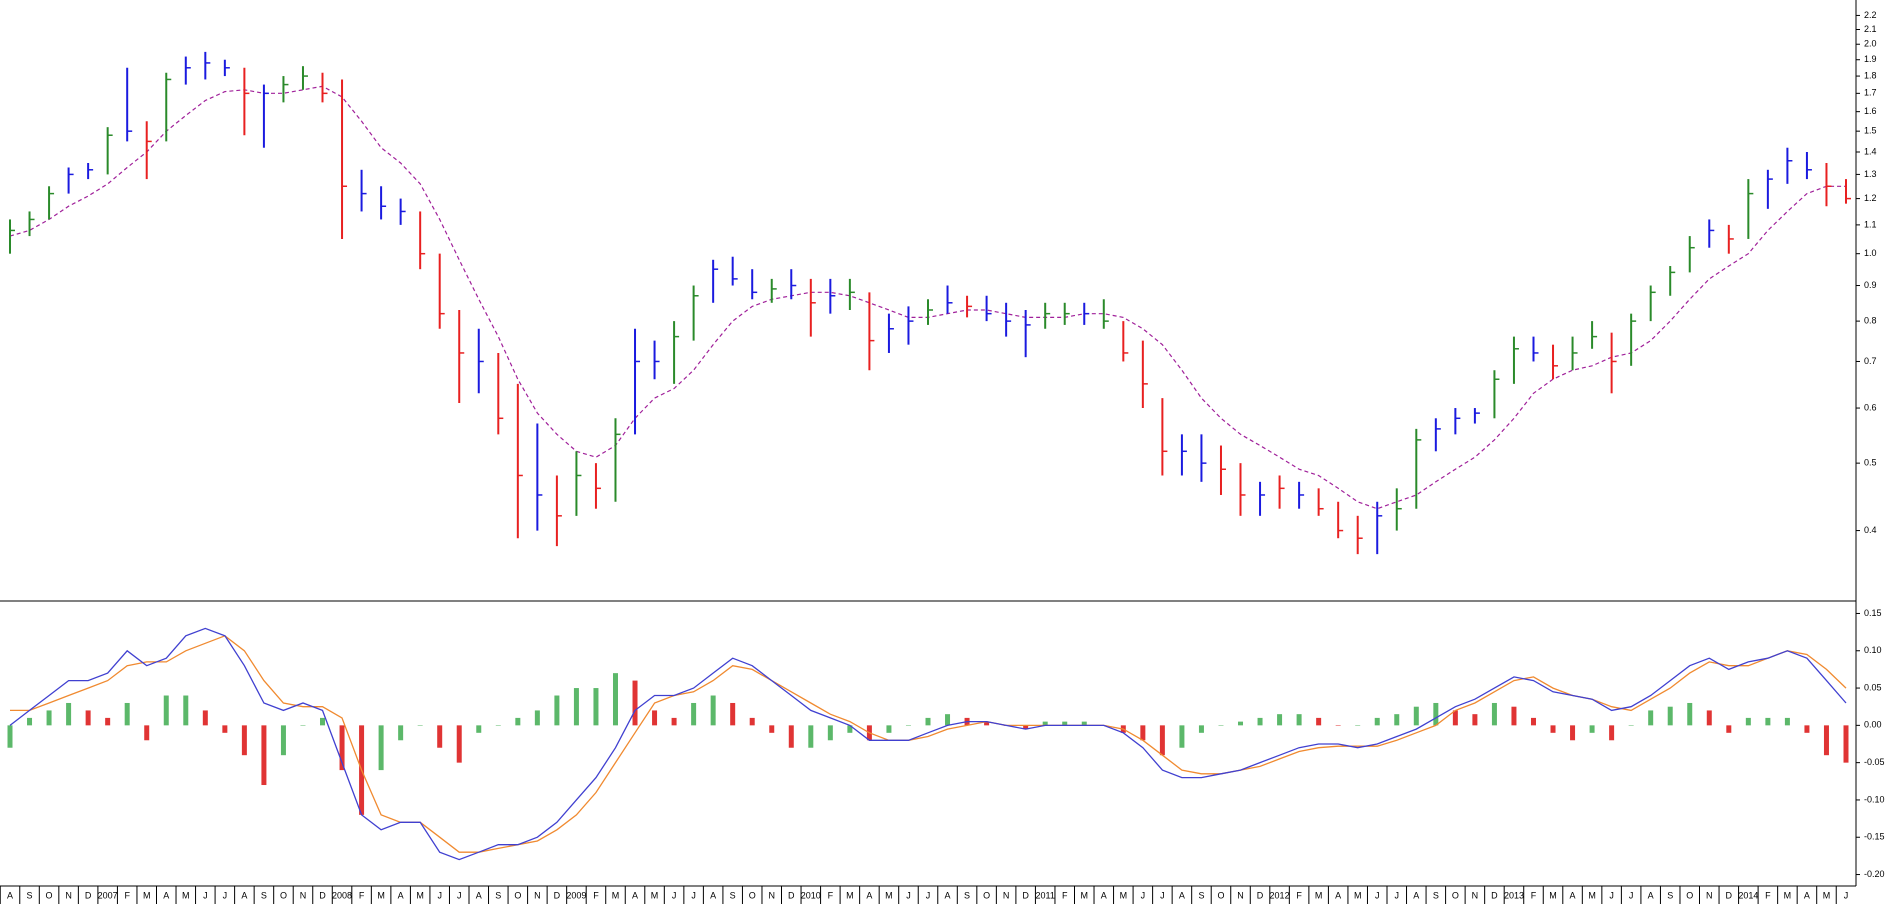 Image resolution: width=1890 pixels, height=904 pixels. I want to click on x-tick-label: 2011, so click(1045, 895).